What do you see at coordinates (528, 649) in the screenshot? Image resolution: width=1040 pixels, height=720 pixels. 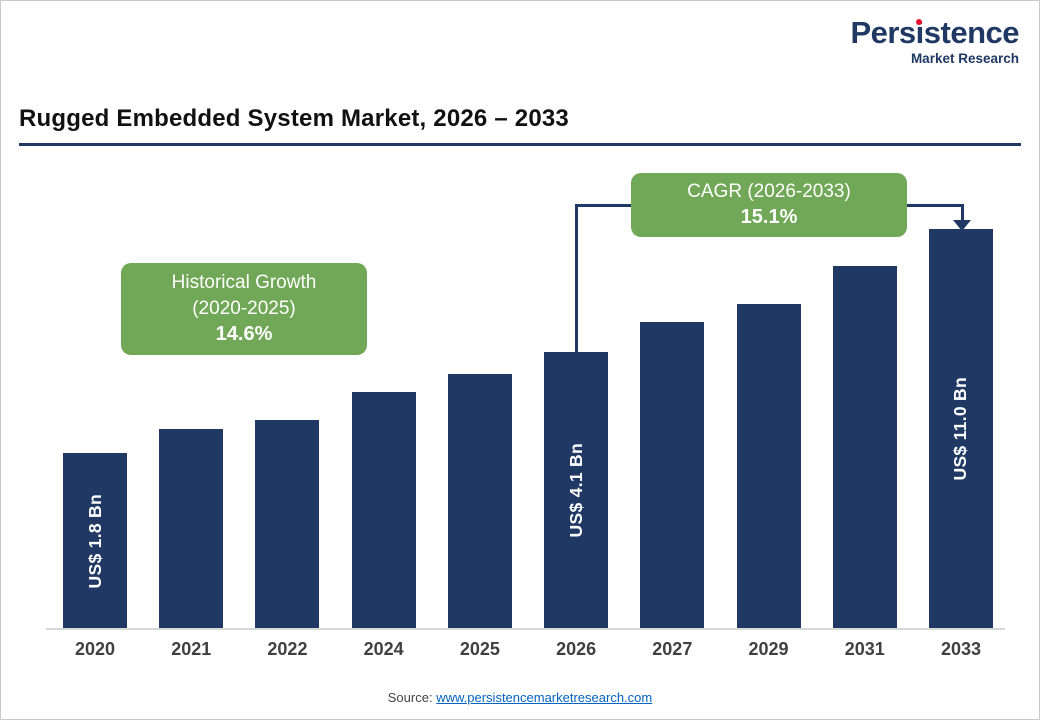 I see `x-axis-labels: 2020 2021 2022 2024 2025 2026 2027 2029 2031 2033` at bounding box center [528, 649].